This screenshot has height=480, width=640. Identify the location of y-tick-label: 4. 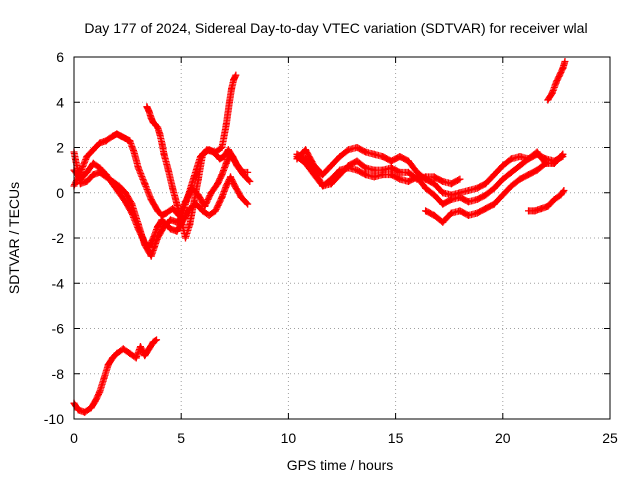
(60, 102).